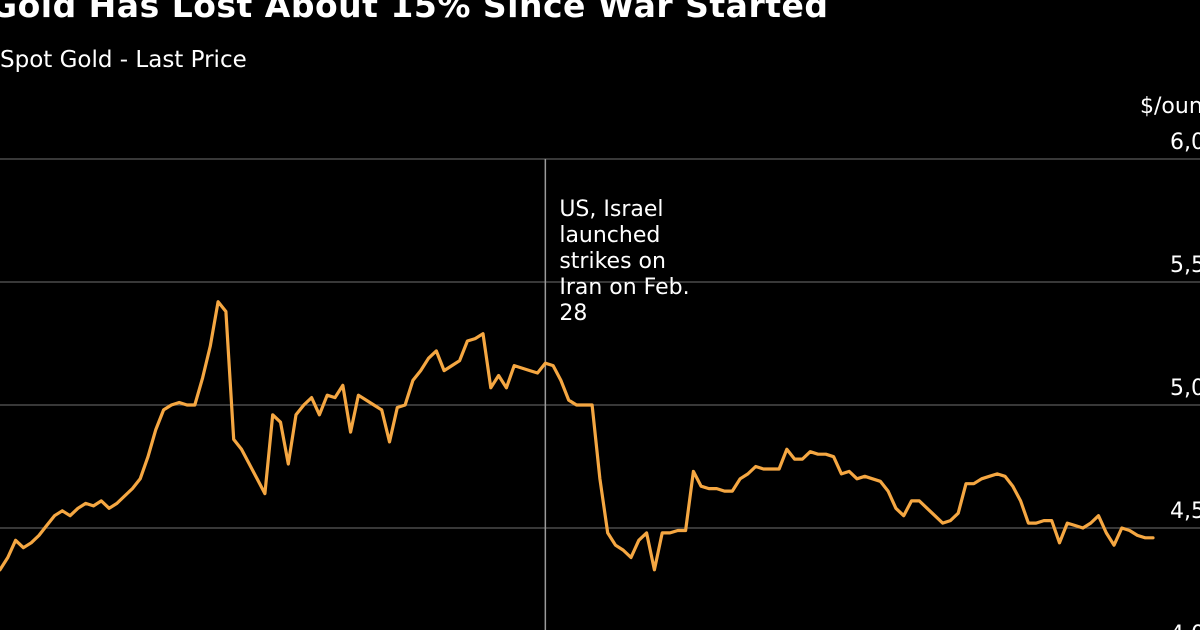  I want to click on annotation-line: US, Israel, so click(611, 209).